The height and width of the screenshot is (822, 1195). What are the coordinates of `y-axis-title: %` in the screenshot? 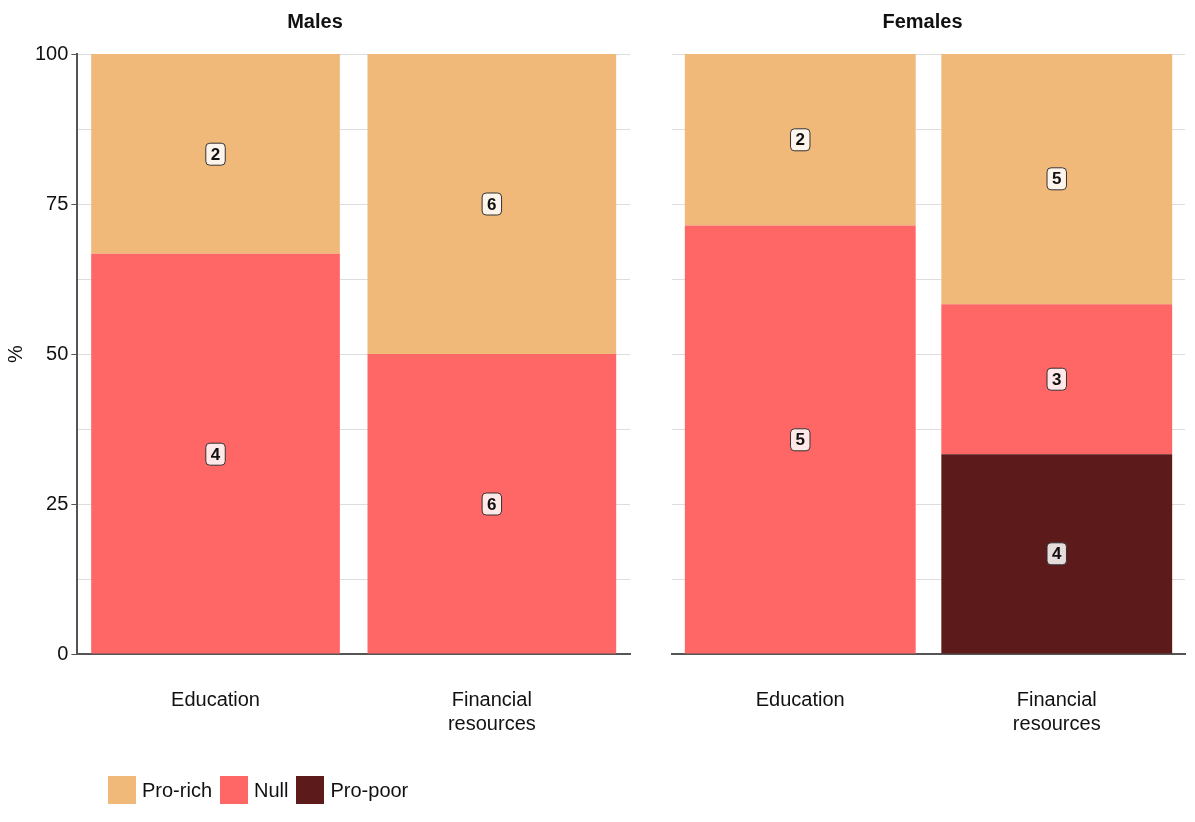 It's located at (14, 353).